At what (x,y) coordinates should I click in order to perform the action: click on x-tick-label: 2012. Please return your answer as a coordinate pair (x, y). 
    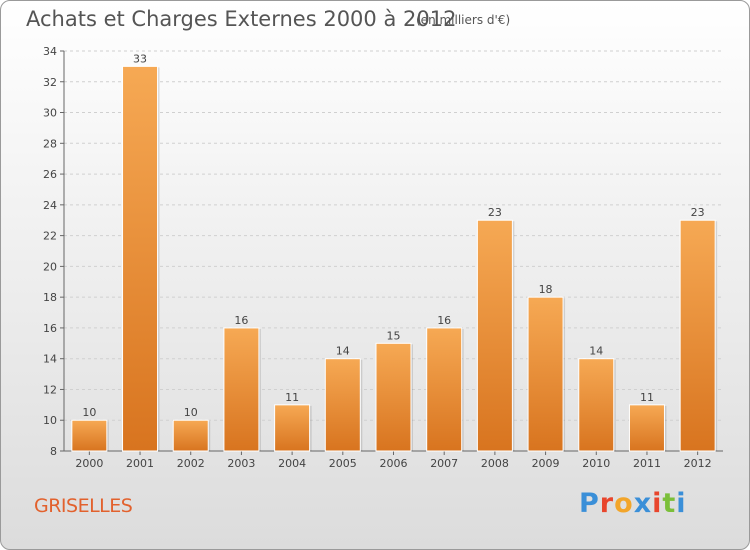
    Looking at the image, I should click on (698, 463).